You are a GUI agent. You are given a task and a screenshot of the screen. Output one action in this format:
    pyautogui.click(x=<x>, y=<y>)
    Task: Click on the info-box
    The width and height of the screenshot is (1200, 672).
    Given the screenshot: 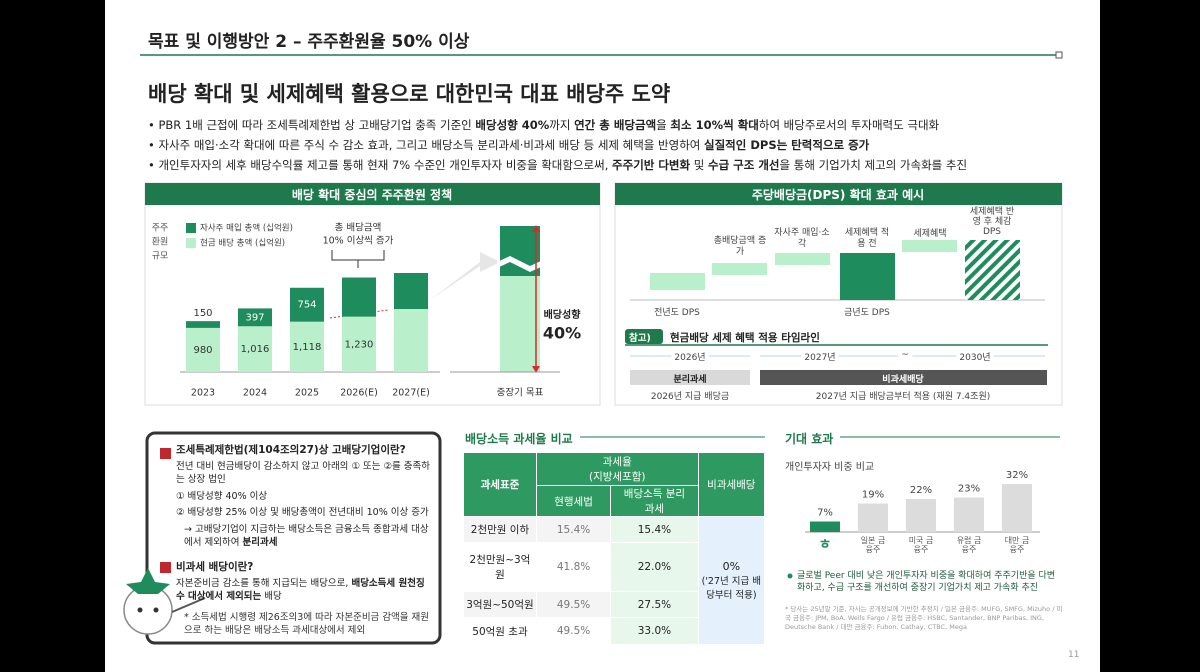 What is the action you would take?
    pyautogui.click(x=293, y=538)
    